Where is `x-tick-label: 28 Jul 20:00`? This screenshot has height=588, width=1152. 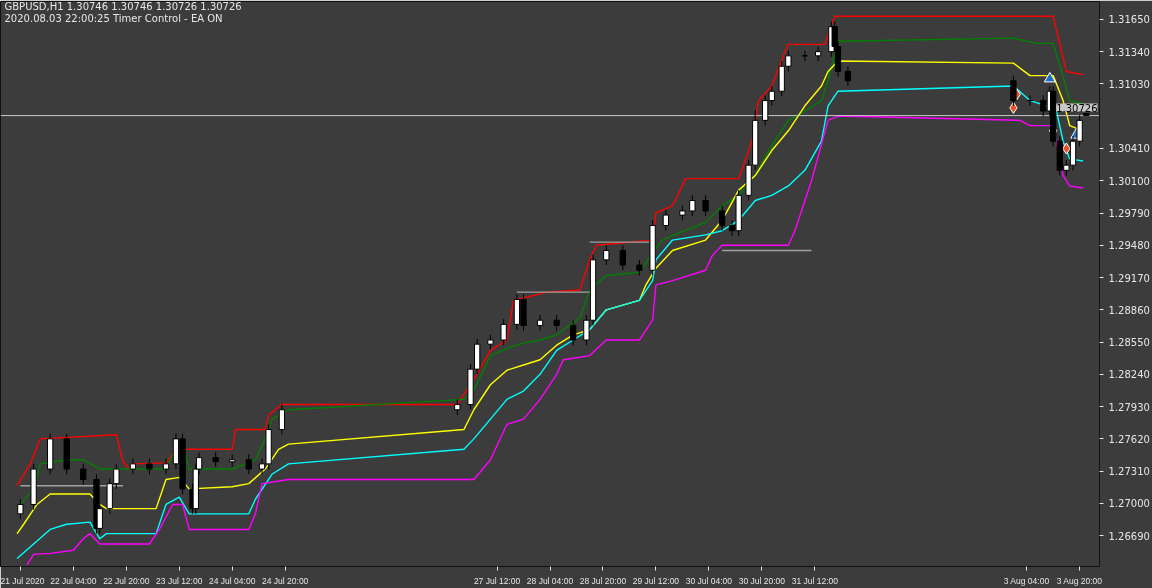 x-tick-label: 28 Jul 20:00 is located at coordinates (603, 580).